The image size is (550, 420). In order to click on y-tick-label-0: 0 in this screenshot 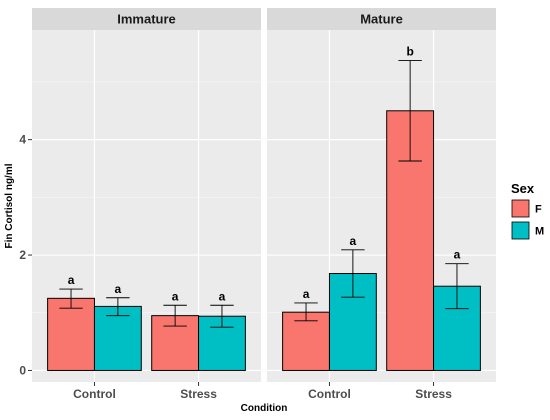, I will do `click(22, 370)`.